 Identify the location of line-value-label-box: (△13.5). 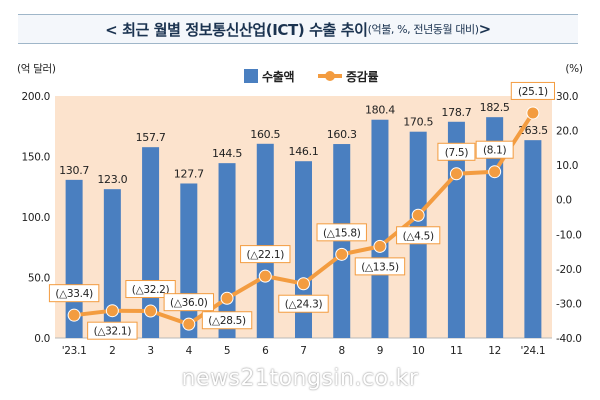
(380, 266).